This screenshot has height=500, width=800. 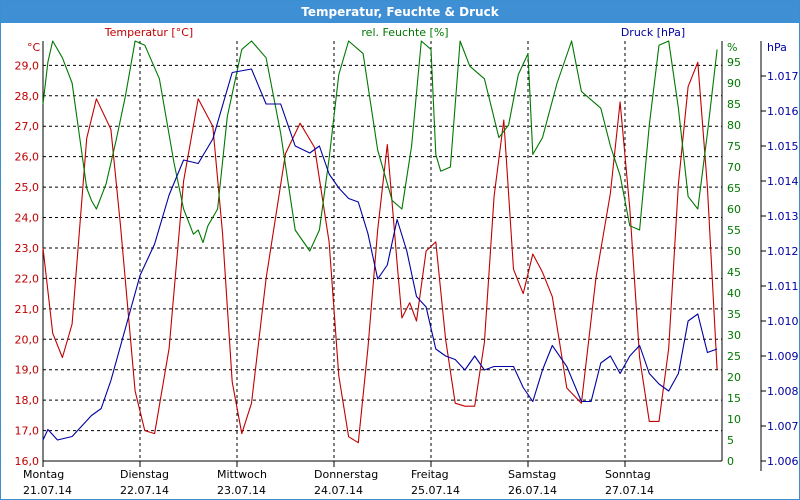 I want to click on tick-label-humidity: 70, so click(x=734, y=167).